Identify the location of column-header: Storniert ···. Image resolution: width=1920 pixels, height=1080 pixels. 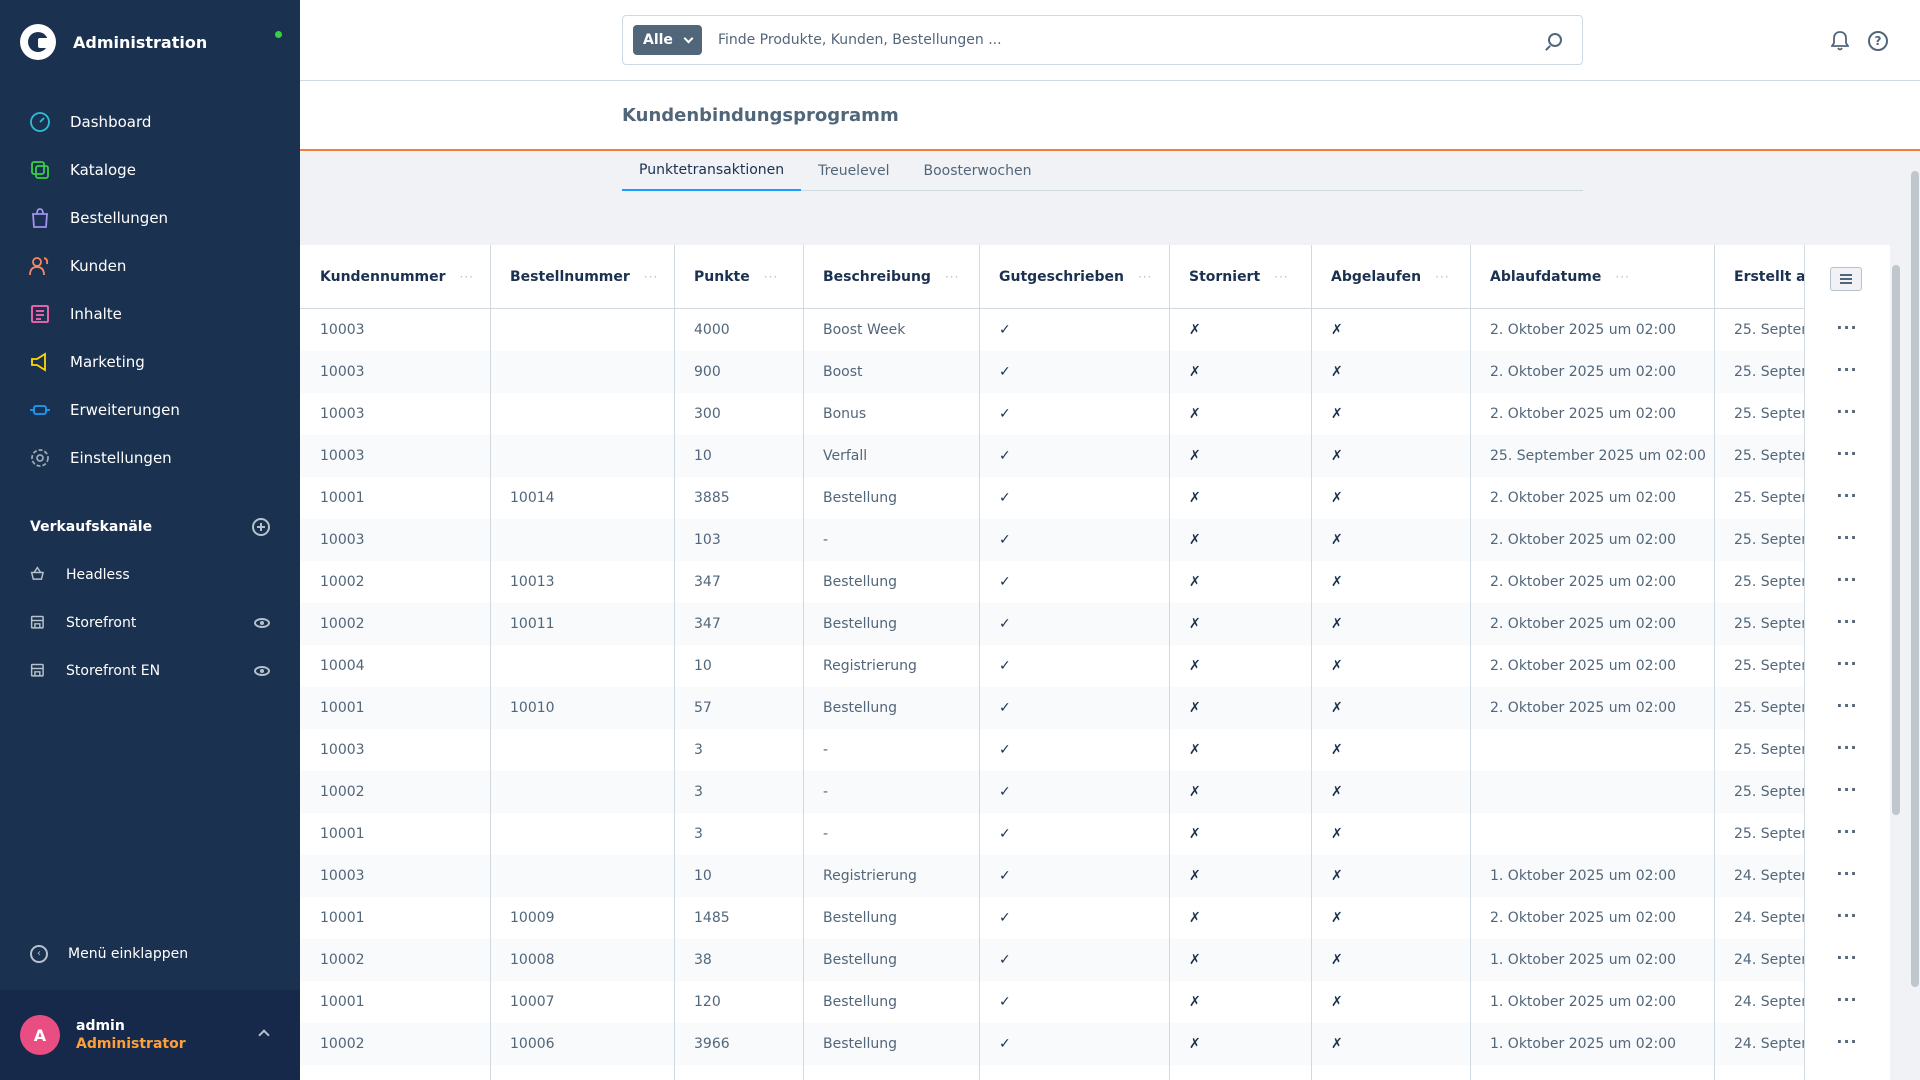
(1229, 277).